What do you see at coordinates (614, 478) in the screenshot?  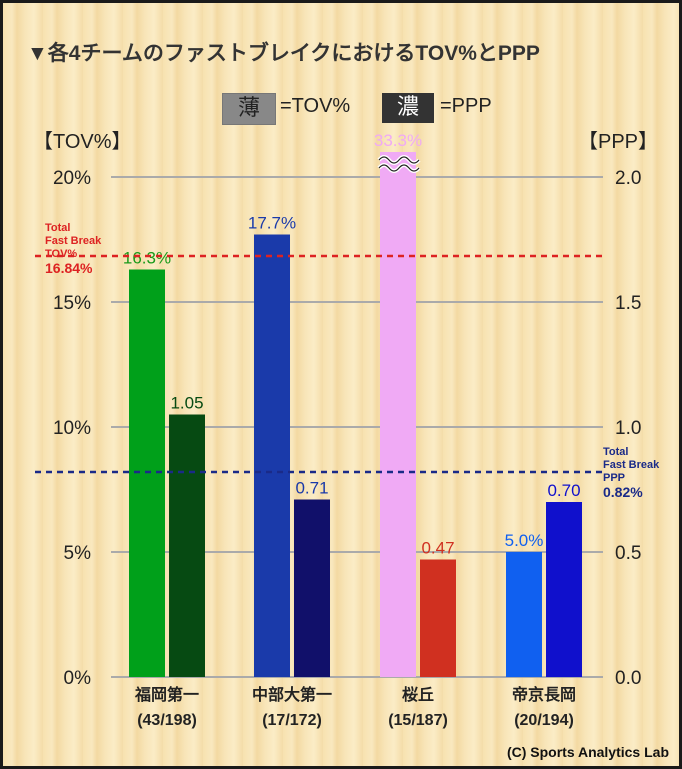 I see `reference-line-label: PPP` at bounding box center [614, 478].